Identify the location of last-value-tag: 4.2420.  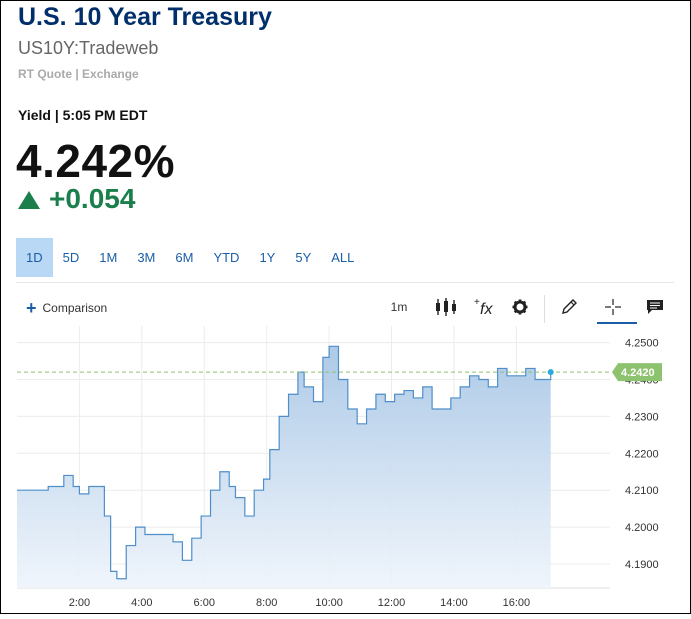
(637, 372).